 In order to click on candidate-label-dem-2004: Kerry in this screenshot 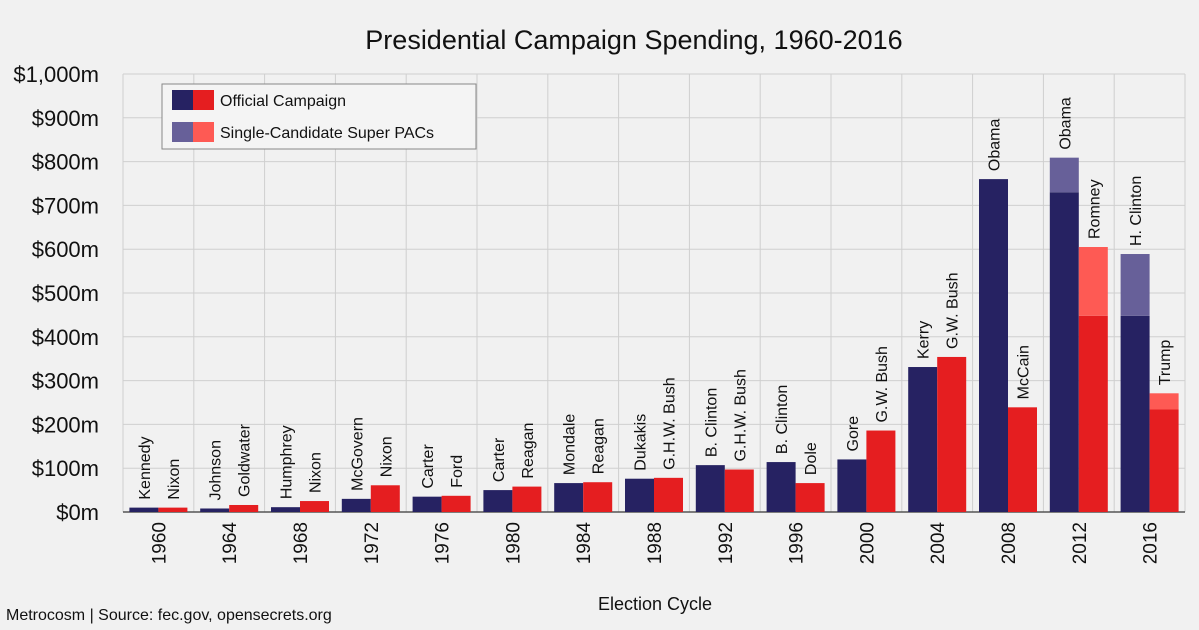, I will do `click(924, 340)`.